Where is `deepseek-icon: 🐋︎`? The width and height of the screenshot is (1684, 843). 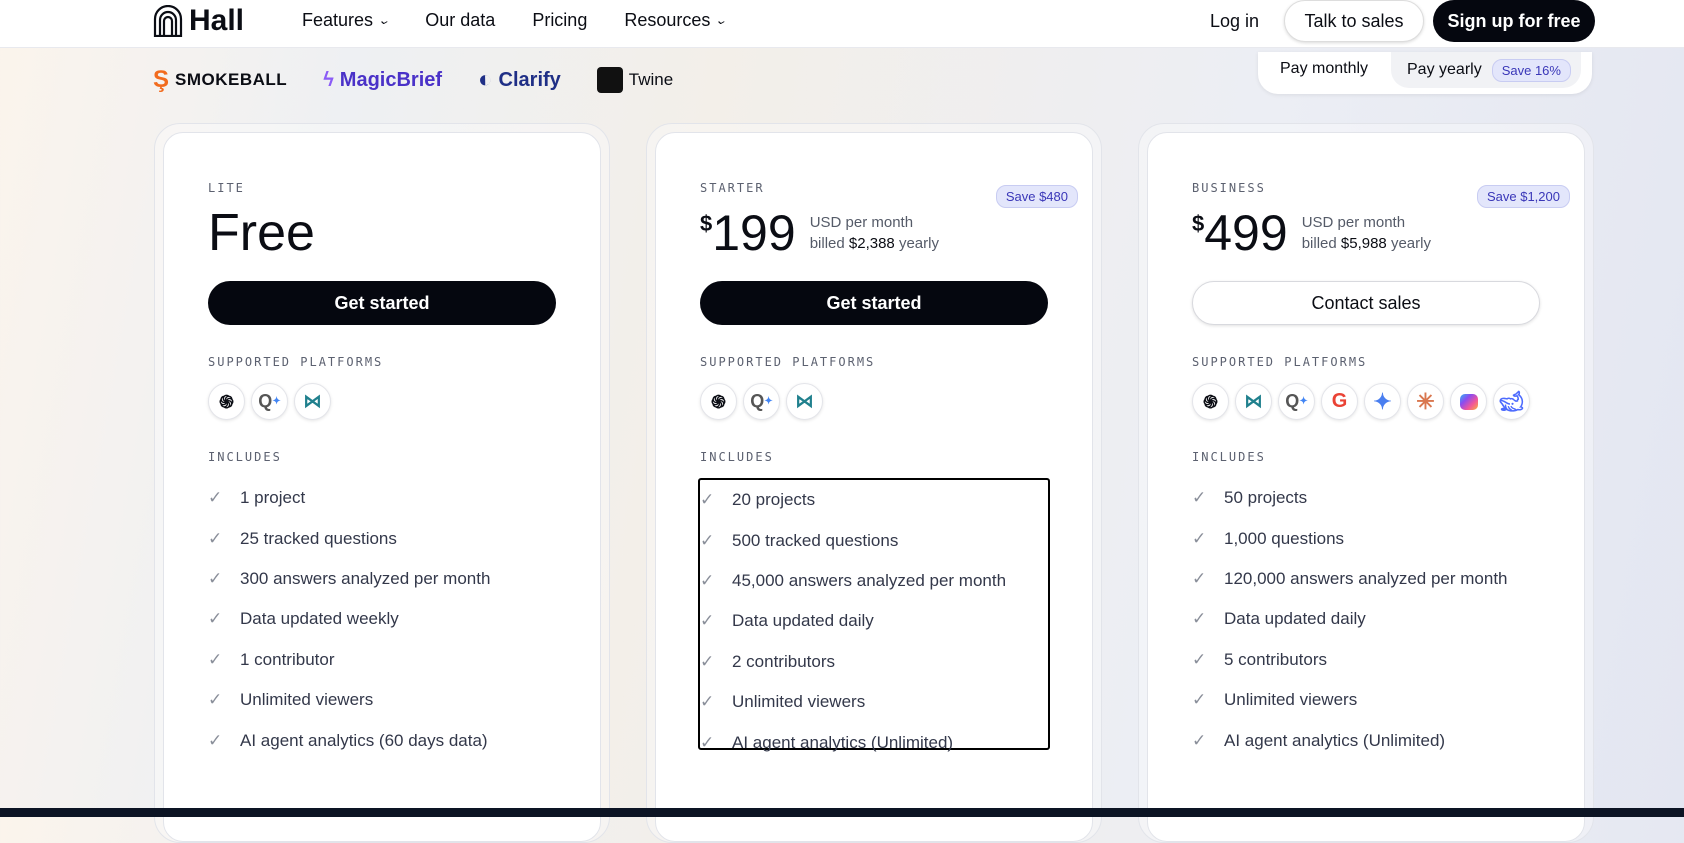
deepseek-icon: 🐋︎ is located at coordinates (1511, 401).